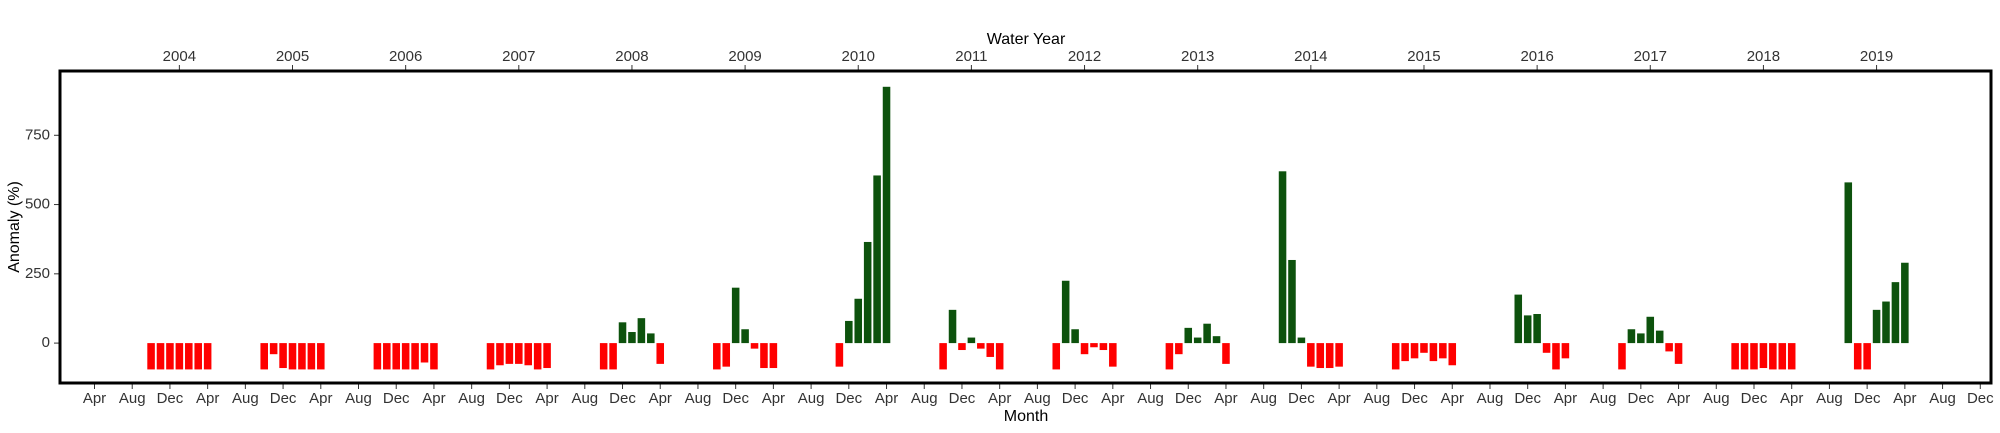 The image size is (2000, 433). I want to click on x2-tick-label: 2007, so click(518, 56).